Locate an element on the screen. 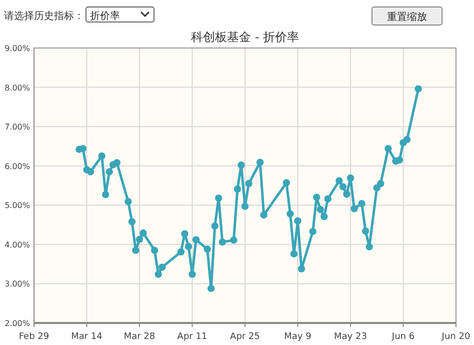 The height and width of the screenshot is (345, 474). x-tick-label: Mar 14 is located at coordinates (87, 337).